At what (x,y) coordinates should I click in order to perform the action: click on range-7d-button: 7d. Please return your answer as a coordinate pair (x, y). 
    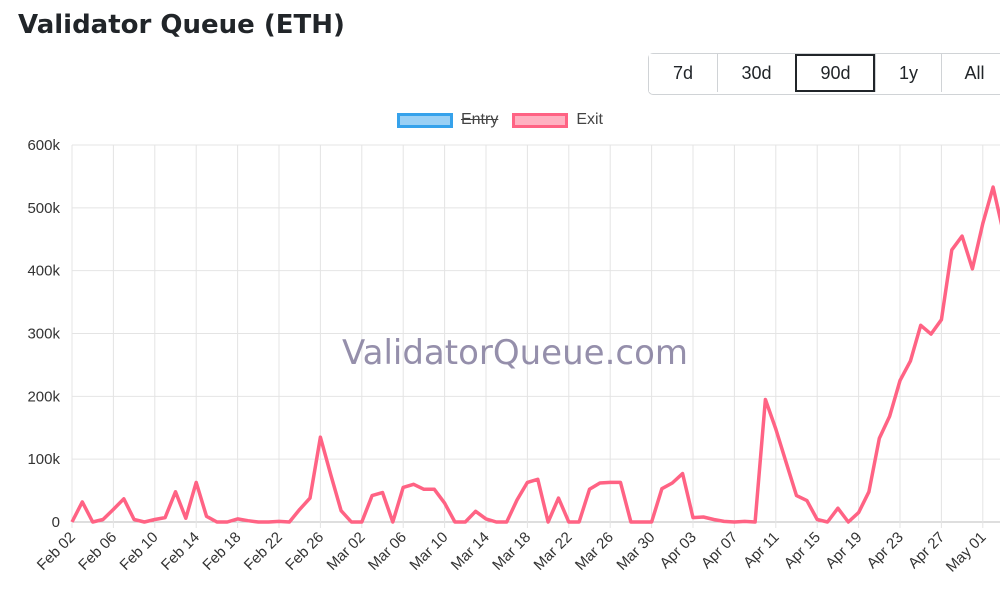
    Looking at the image, I should click on (683, 73).